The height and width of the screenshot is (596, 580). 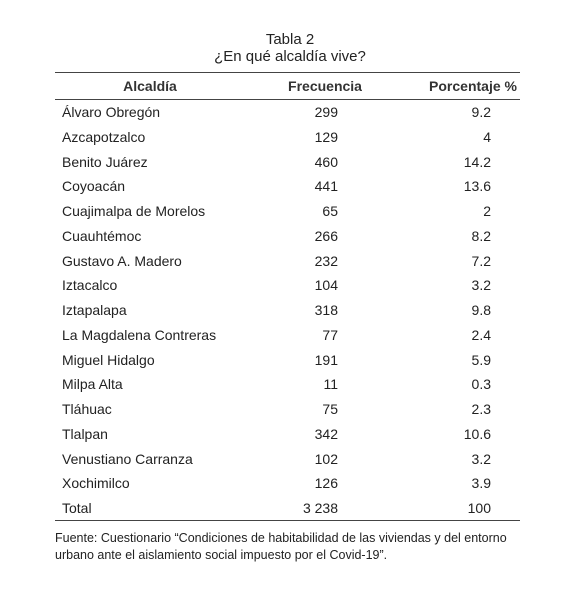 I want to click on row-label: Tláhuac, so click(x=87, y=409).